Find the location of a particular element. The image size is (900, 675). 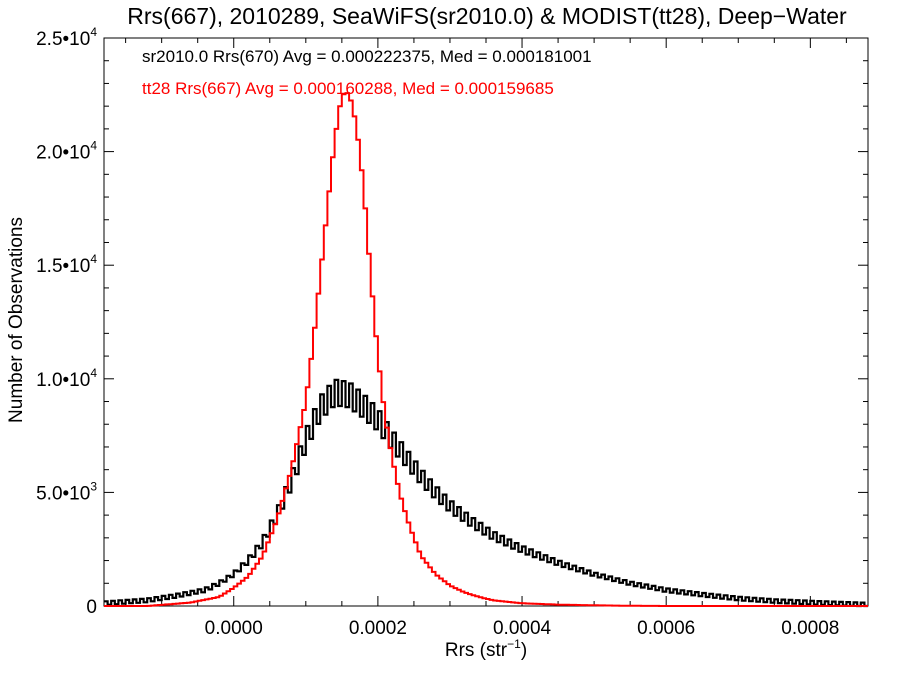

y-tick-label: 1.0•104 is located at coordinates (66, 378).